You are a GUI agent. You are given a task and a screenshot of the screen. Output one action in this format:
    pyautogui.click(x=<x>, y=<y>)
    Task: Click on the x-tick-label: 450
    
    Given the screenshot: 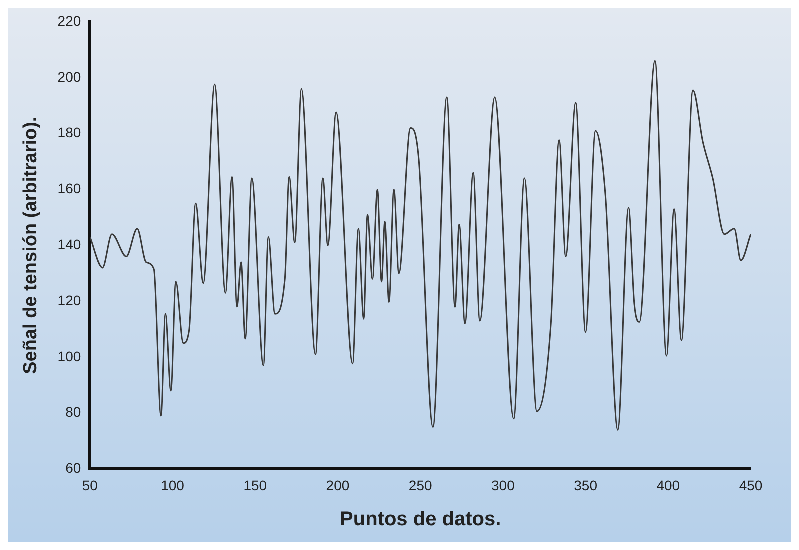 What is the action you would take?
    pyautogui.click(x=751, y=485)
    